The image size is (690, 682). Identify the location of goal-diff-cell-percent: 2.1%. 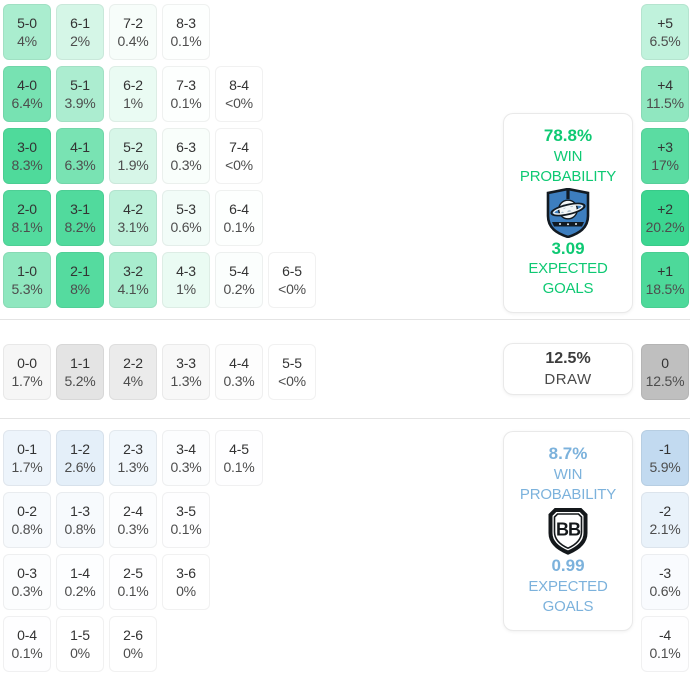
(665, 529).